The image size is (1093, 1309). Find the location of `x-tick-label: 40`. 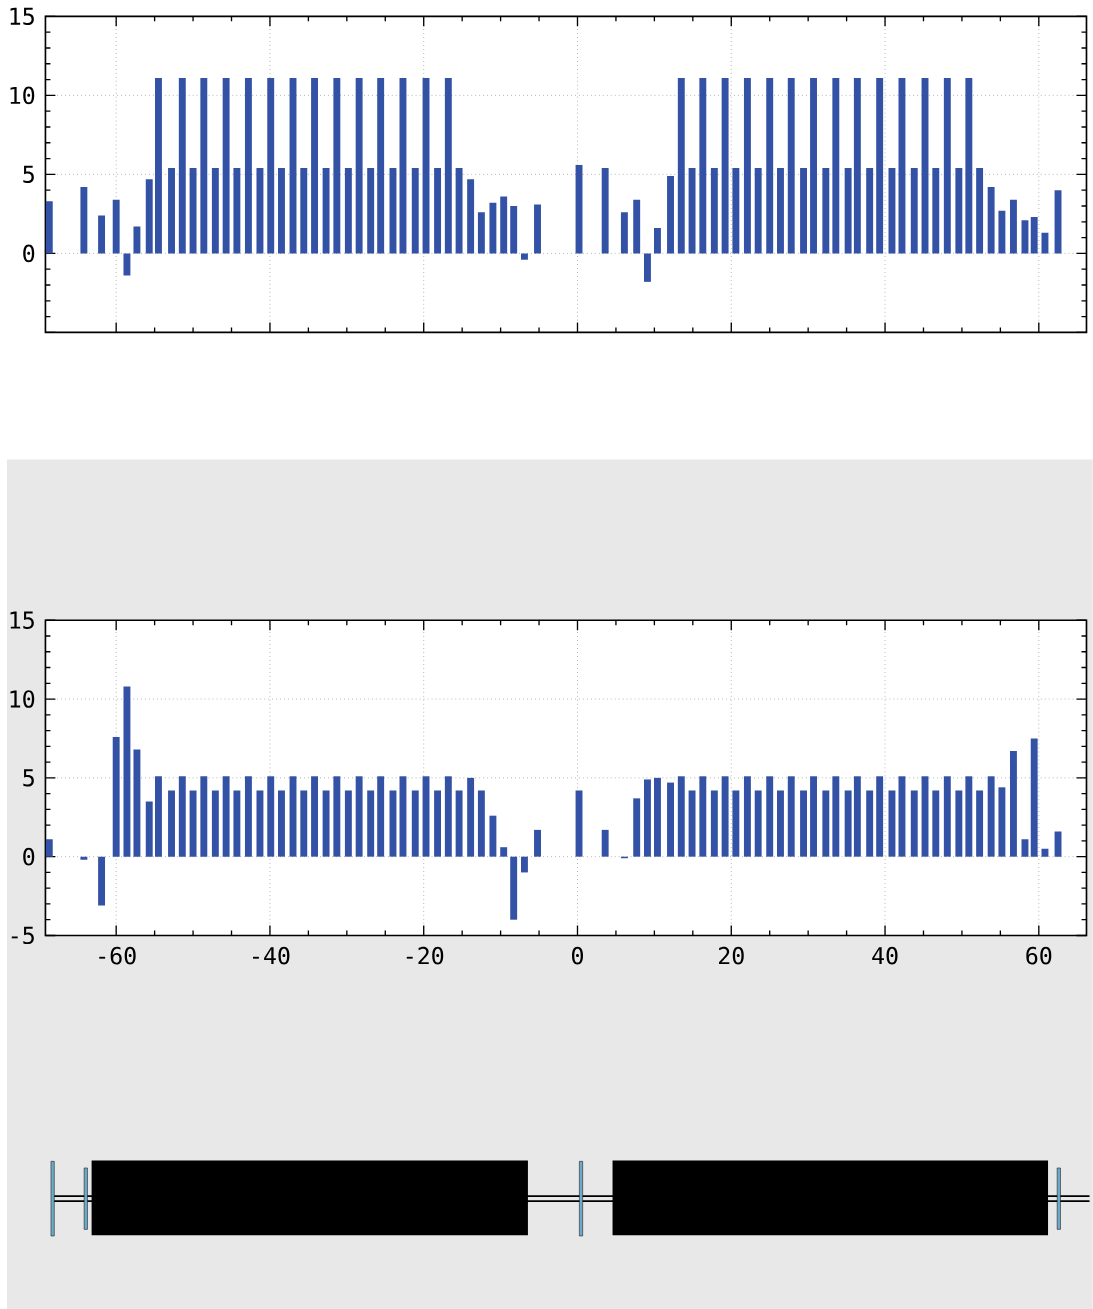

x-tick-label: 40 is located at coordinates (885, 955).